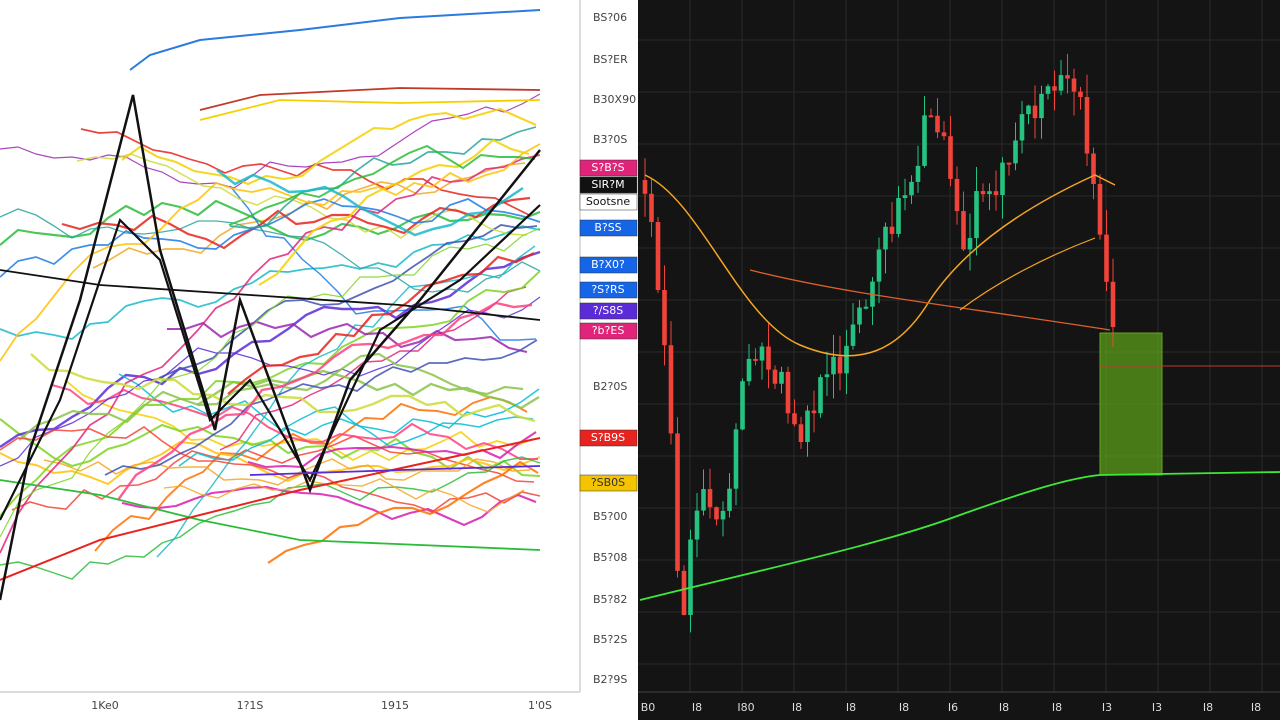 This screenshot has width=1280, height=720. Describe the element at coordinates (610, 17) in the screenshot. I see `y-tick-label: BS?06` at that location.